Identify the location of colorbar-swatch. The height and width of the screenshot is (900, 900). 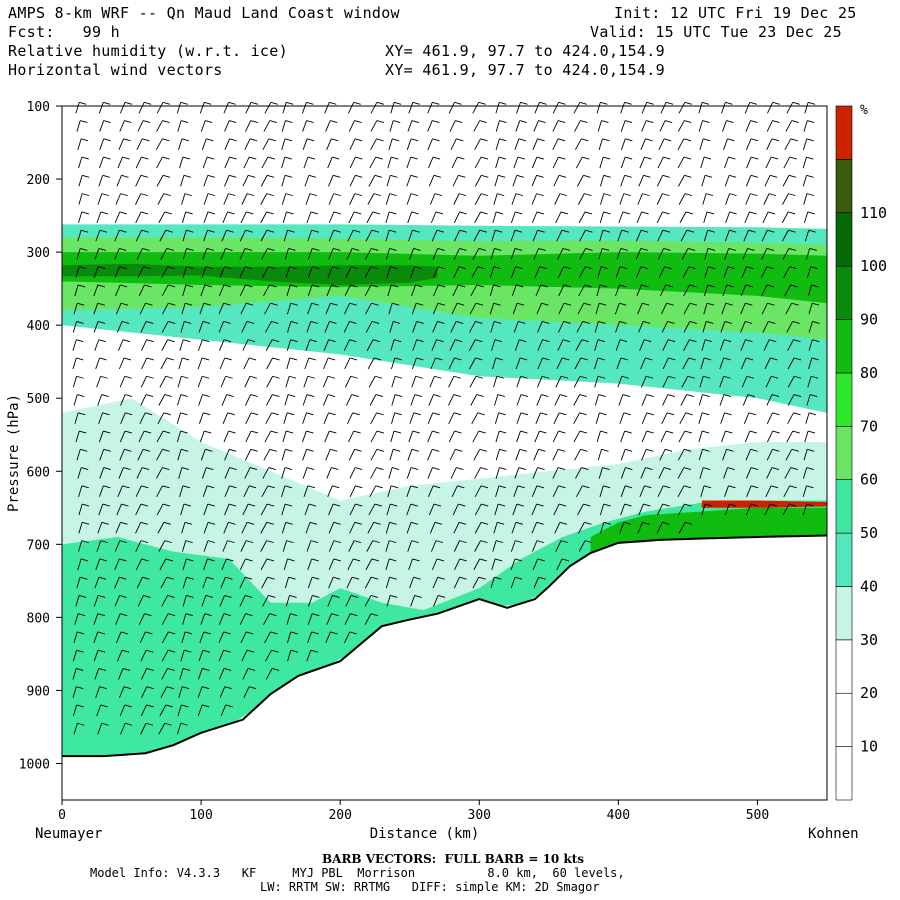
(844, 613).